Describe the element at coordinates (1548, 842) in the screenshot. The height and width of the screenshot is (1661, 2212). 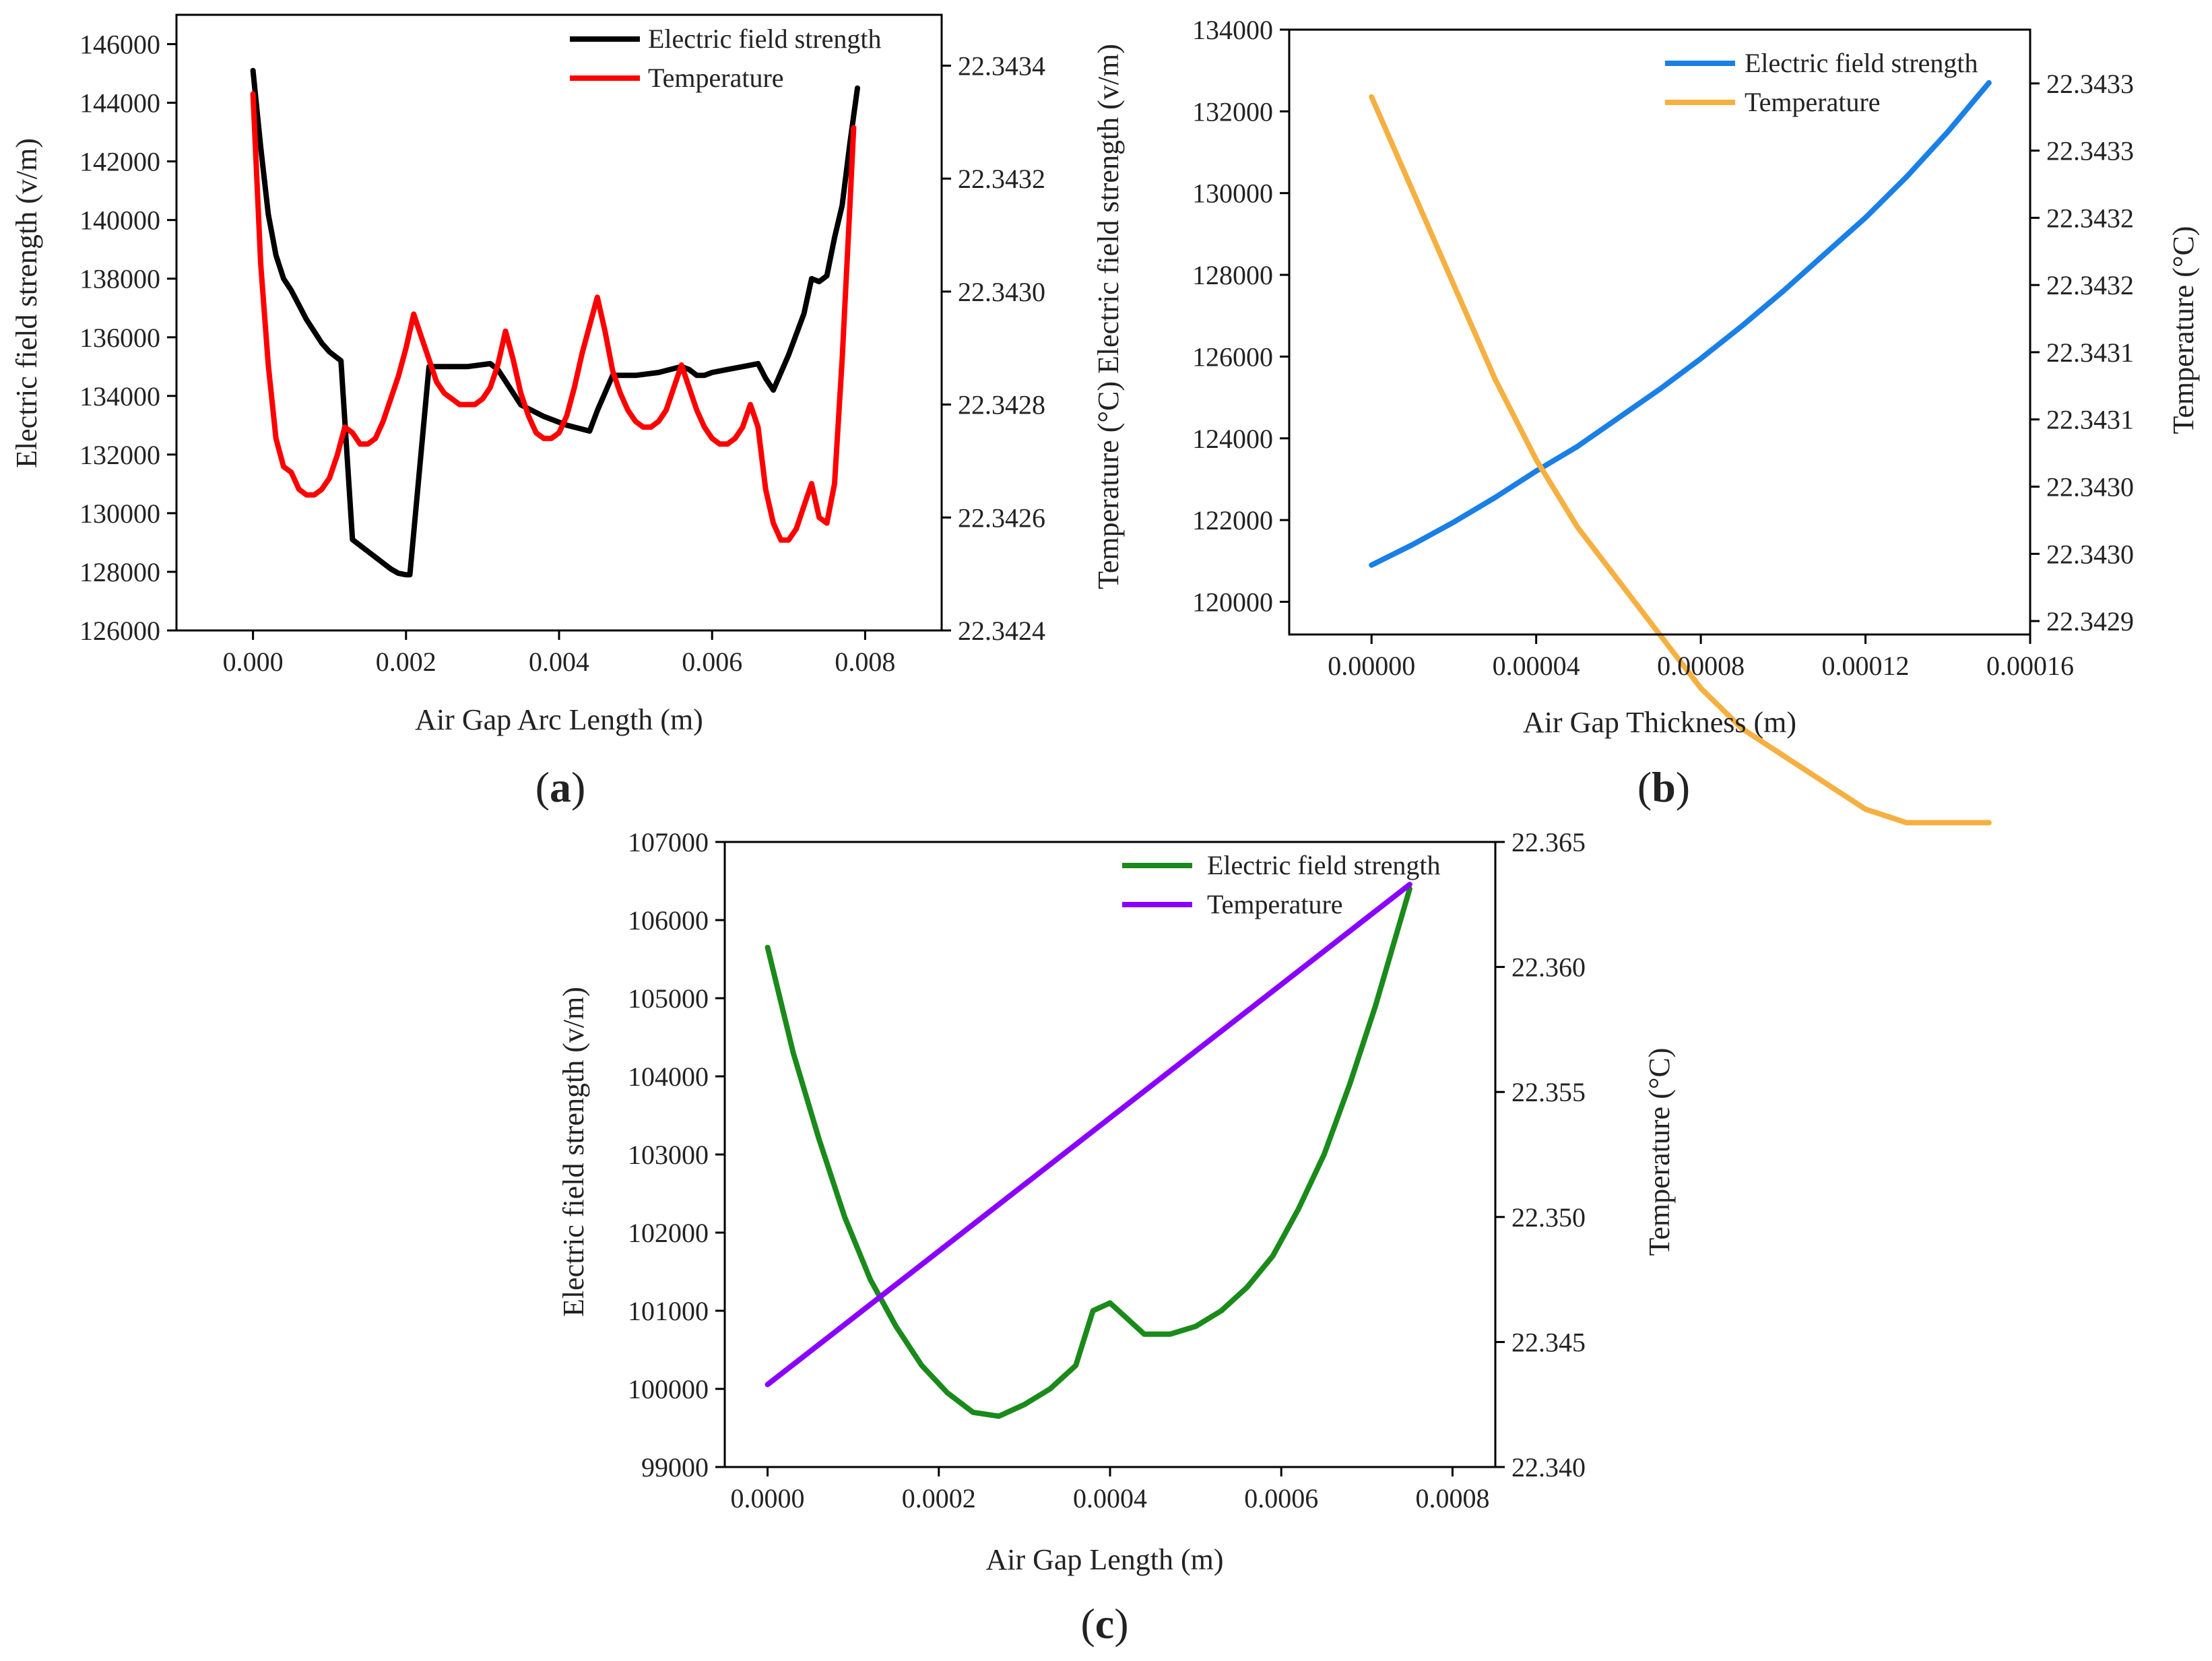
I see `panel-c-y-right-tick-label: 22.365` at that location.